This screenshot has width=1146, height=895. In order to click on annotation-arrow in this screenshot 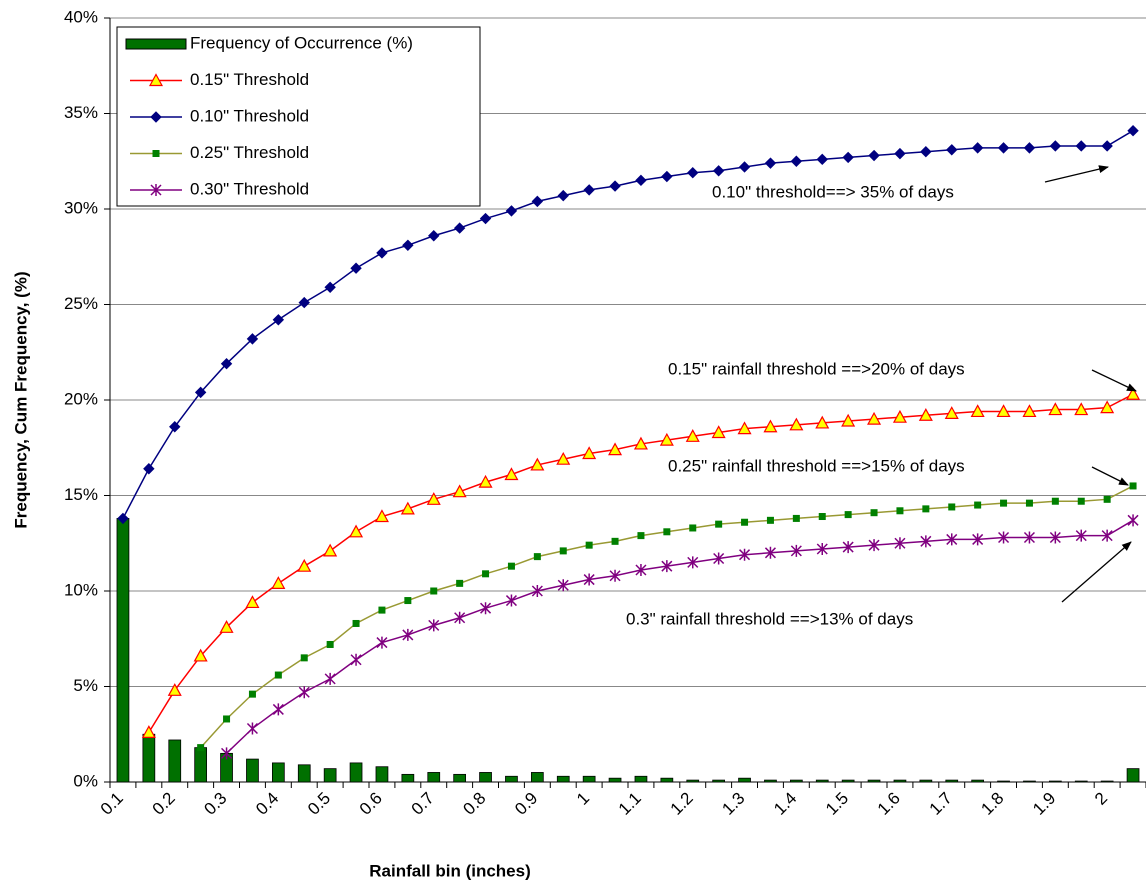, I will do `click(1110, 476)`.